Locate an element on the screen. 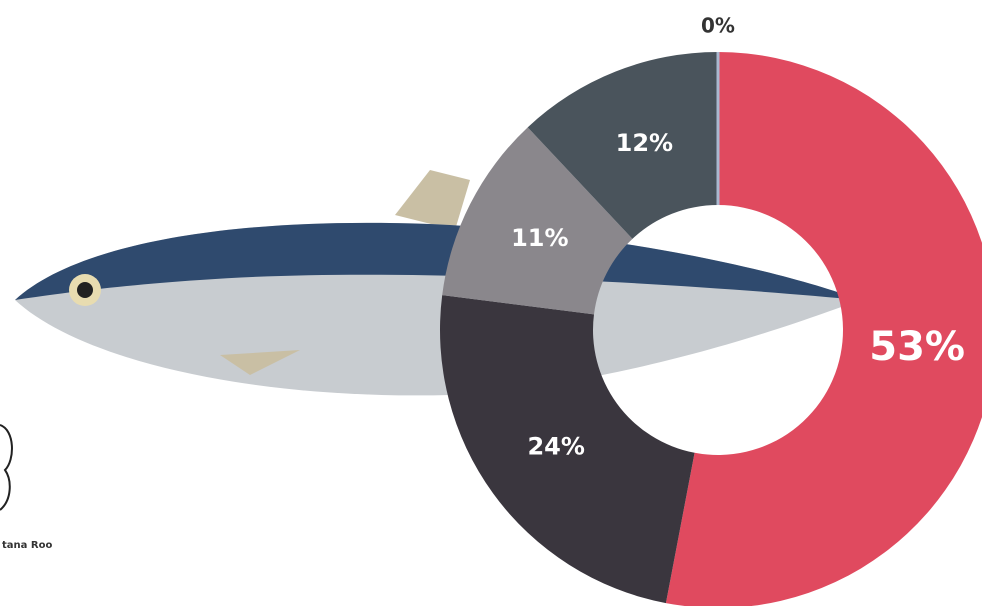 The width and height of the screenshot is (982, 606). logo is located at coordinates (6, 467).